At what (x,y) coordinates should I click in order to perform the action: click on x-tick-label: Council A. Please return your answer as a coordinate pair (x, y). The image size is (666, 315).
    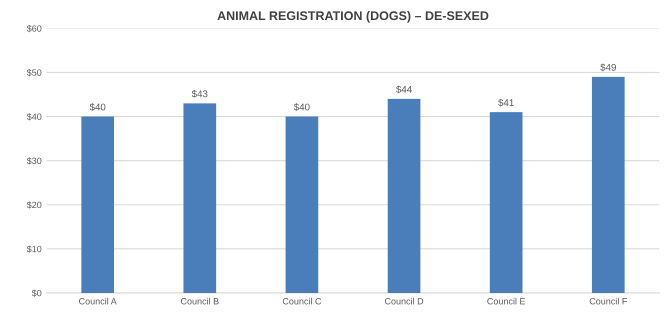
    Looking at the image, I should click on (98, 301).